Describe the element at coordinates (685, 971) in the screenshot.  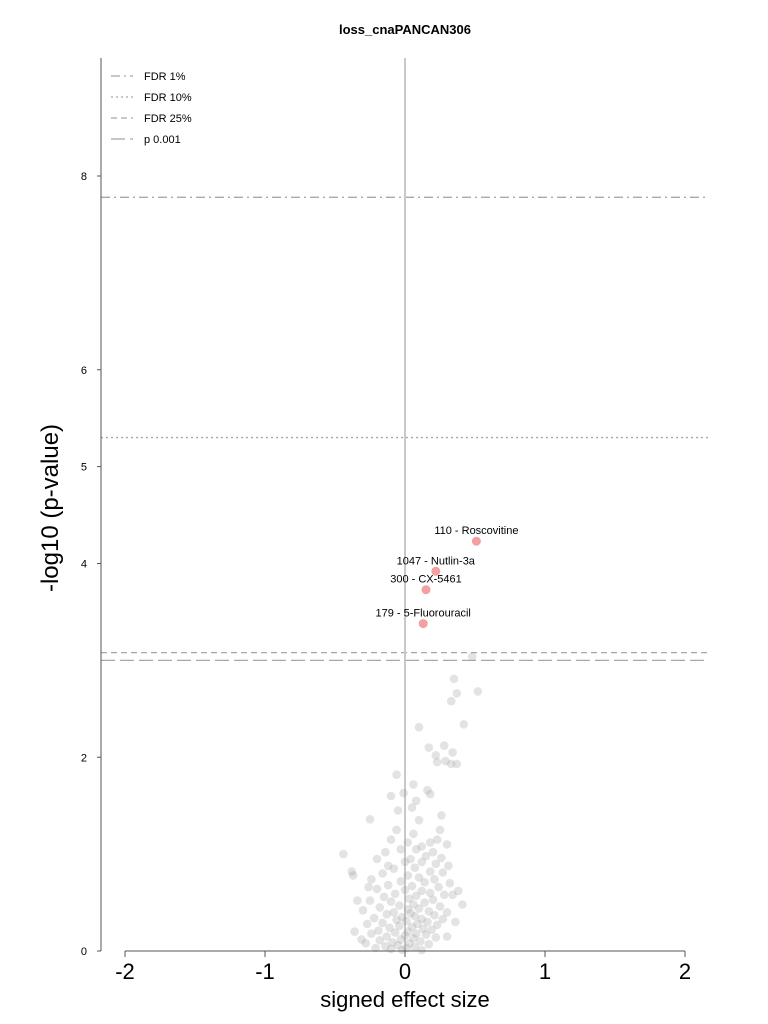
I see `x-tick-label: 2` at that location.